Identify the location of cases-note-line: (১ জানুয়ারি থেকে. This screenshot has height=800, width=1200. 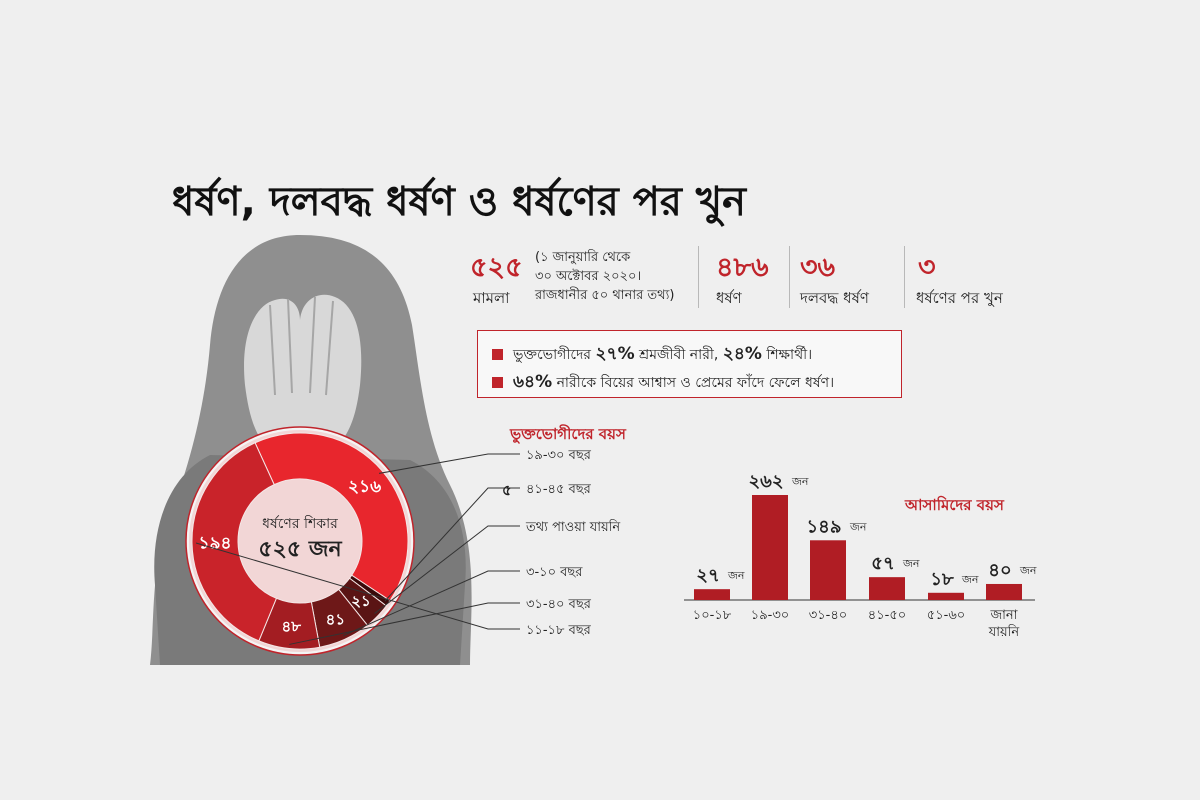
(583, 257).